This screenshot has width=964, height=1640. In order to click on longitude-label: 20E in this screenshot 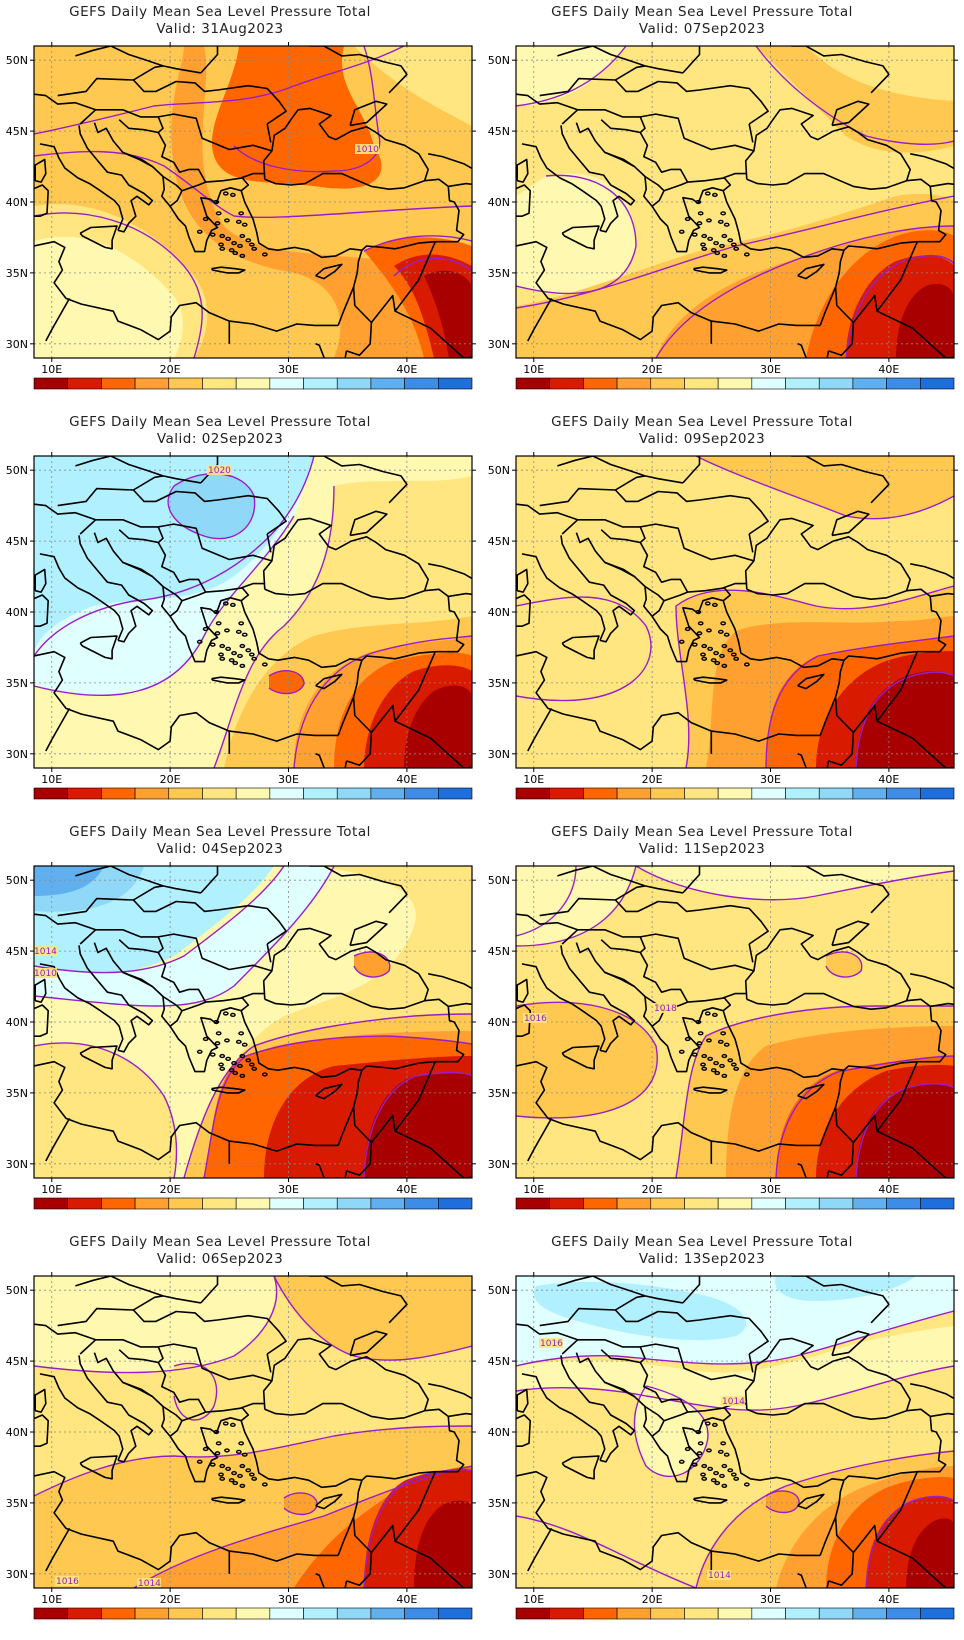, I will do `click(170, 779)`.